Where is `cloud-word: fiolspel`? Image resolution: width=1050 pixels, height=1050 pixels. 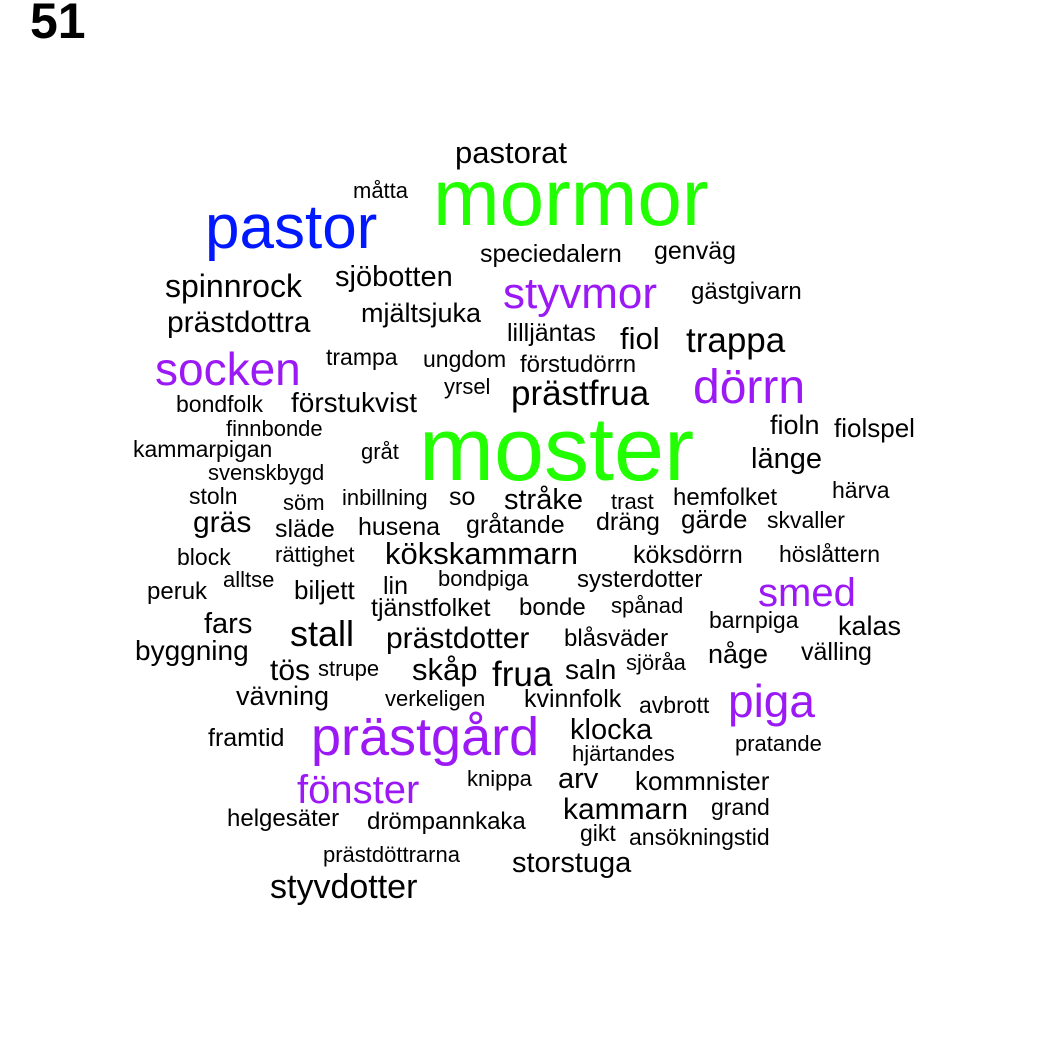 cloud-word: fiolspel is located at coordinates (874, 428).